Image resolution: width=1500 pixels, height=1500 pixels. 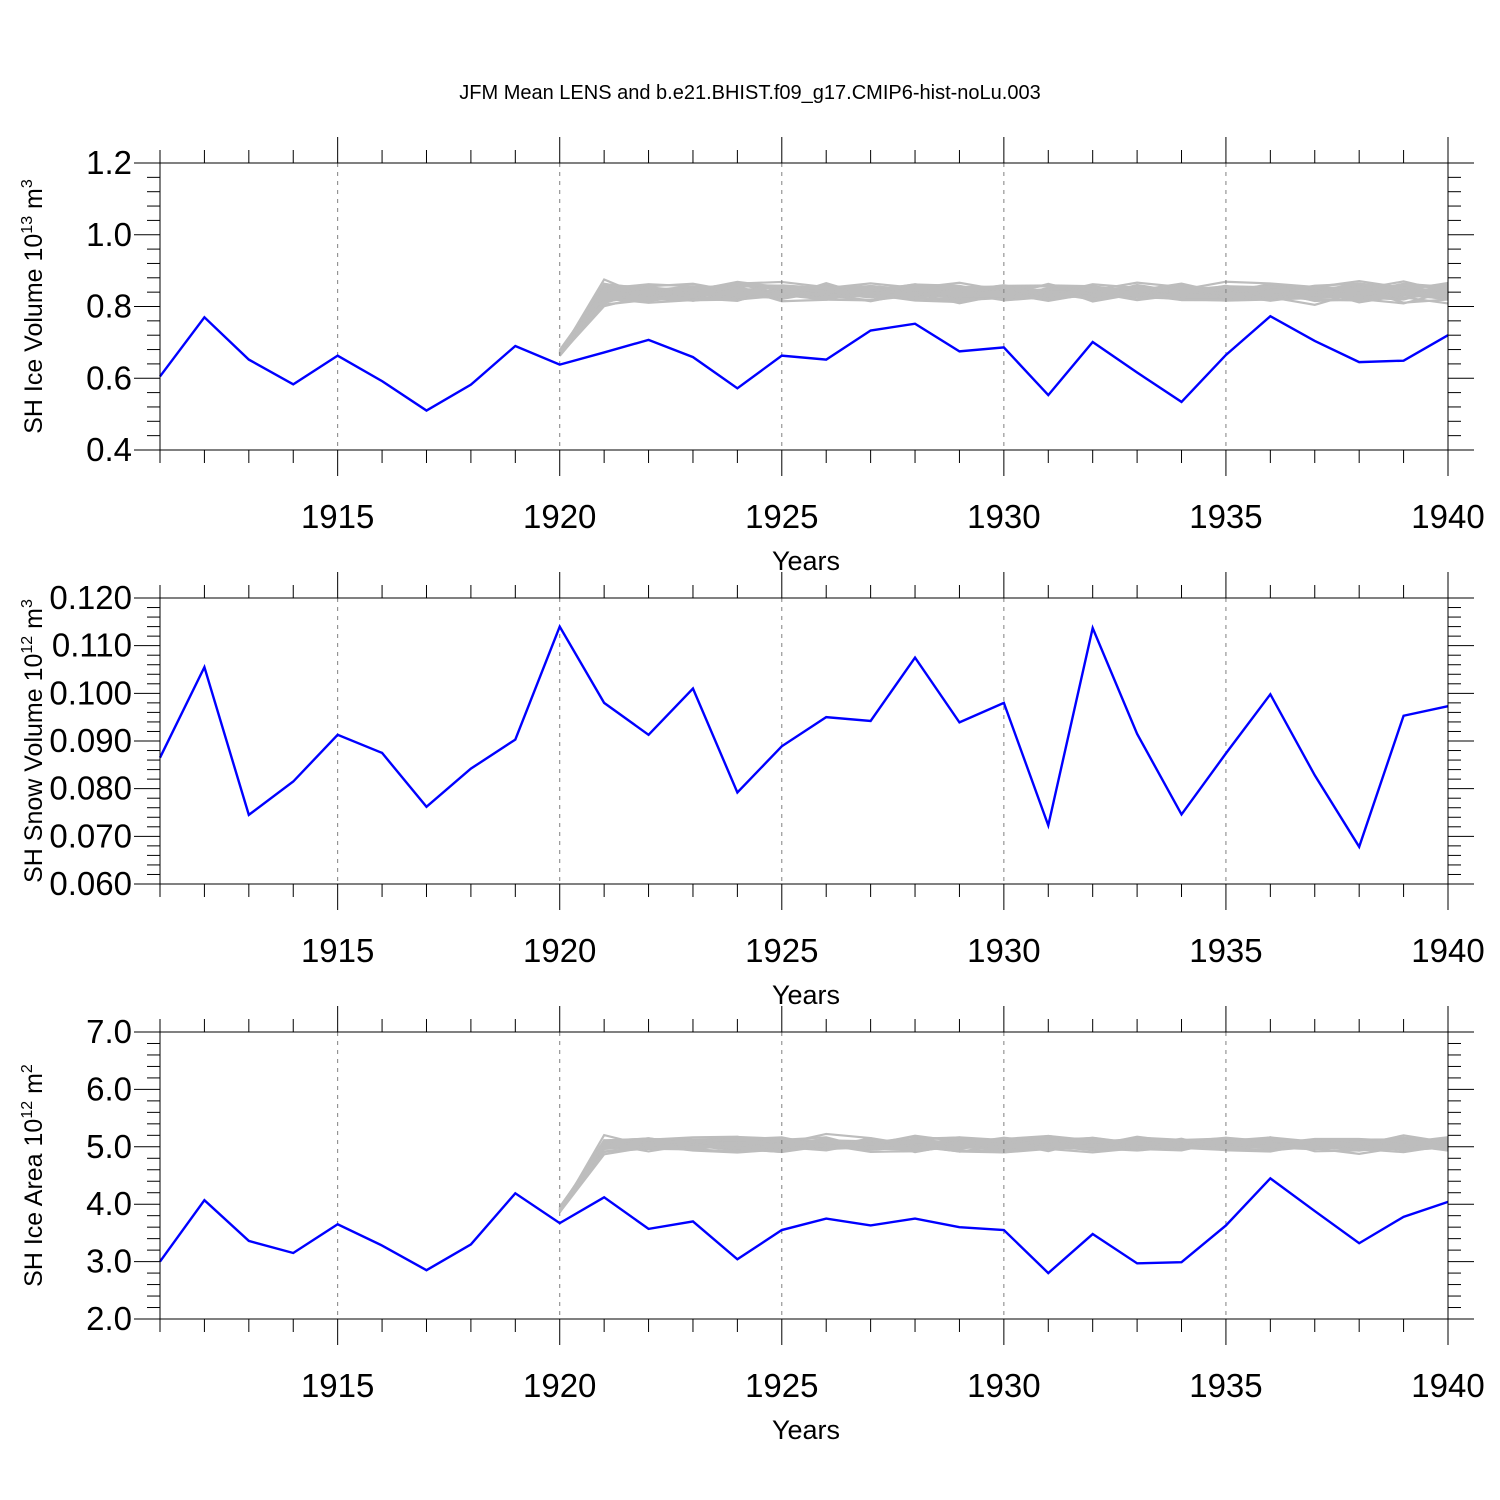 What do you see at coordinates (109, 234) in the screenshot?
I see `y-tick-label: 1.0` at bounding box center [109, 234].